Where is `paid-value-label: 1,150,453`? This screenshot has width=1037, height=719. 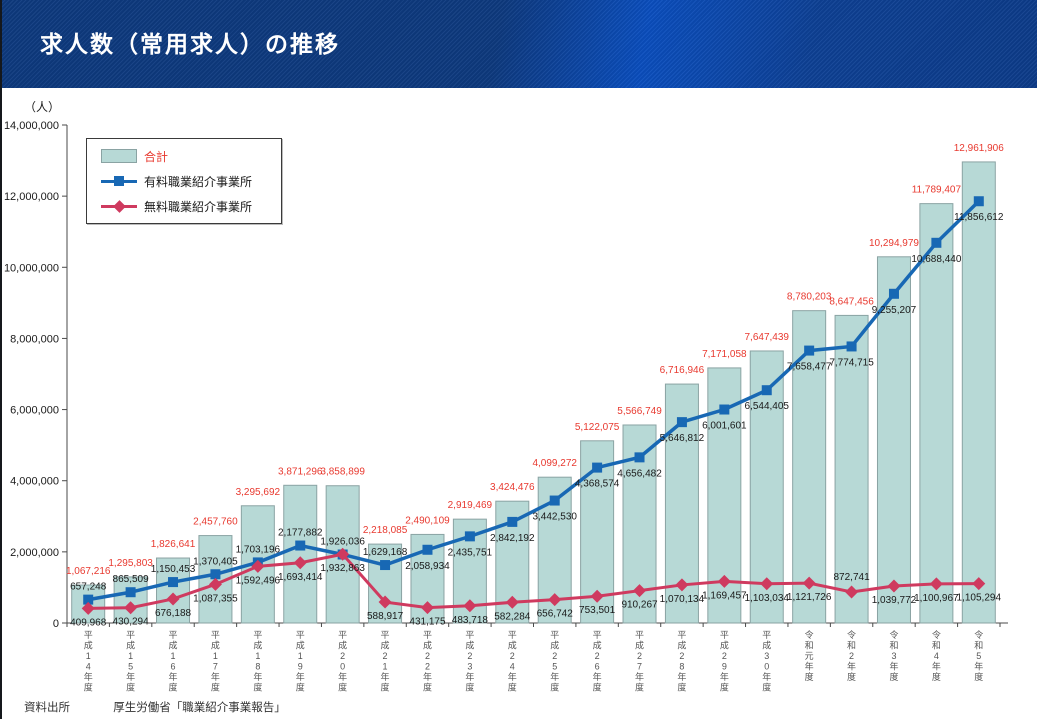
paid-value-label: 1,150,453 is located at coordinates (173, 569).